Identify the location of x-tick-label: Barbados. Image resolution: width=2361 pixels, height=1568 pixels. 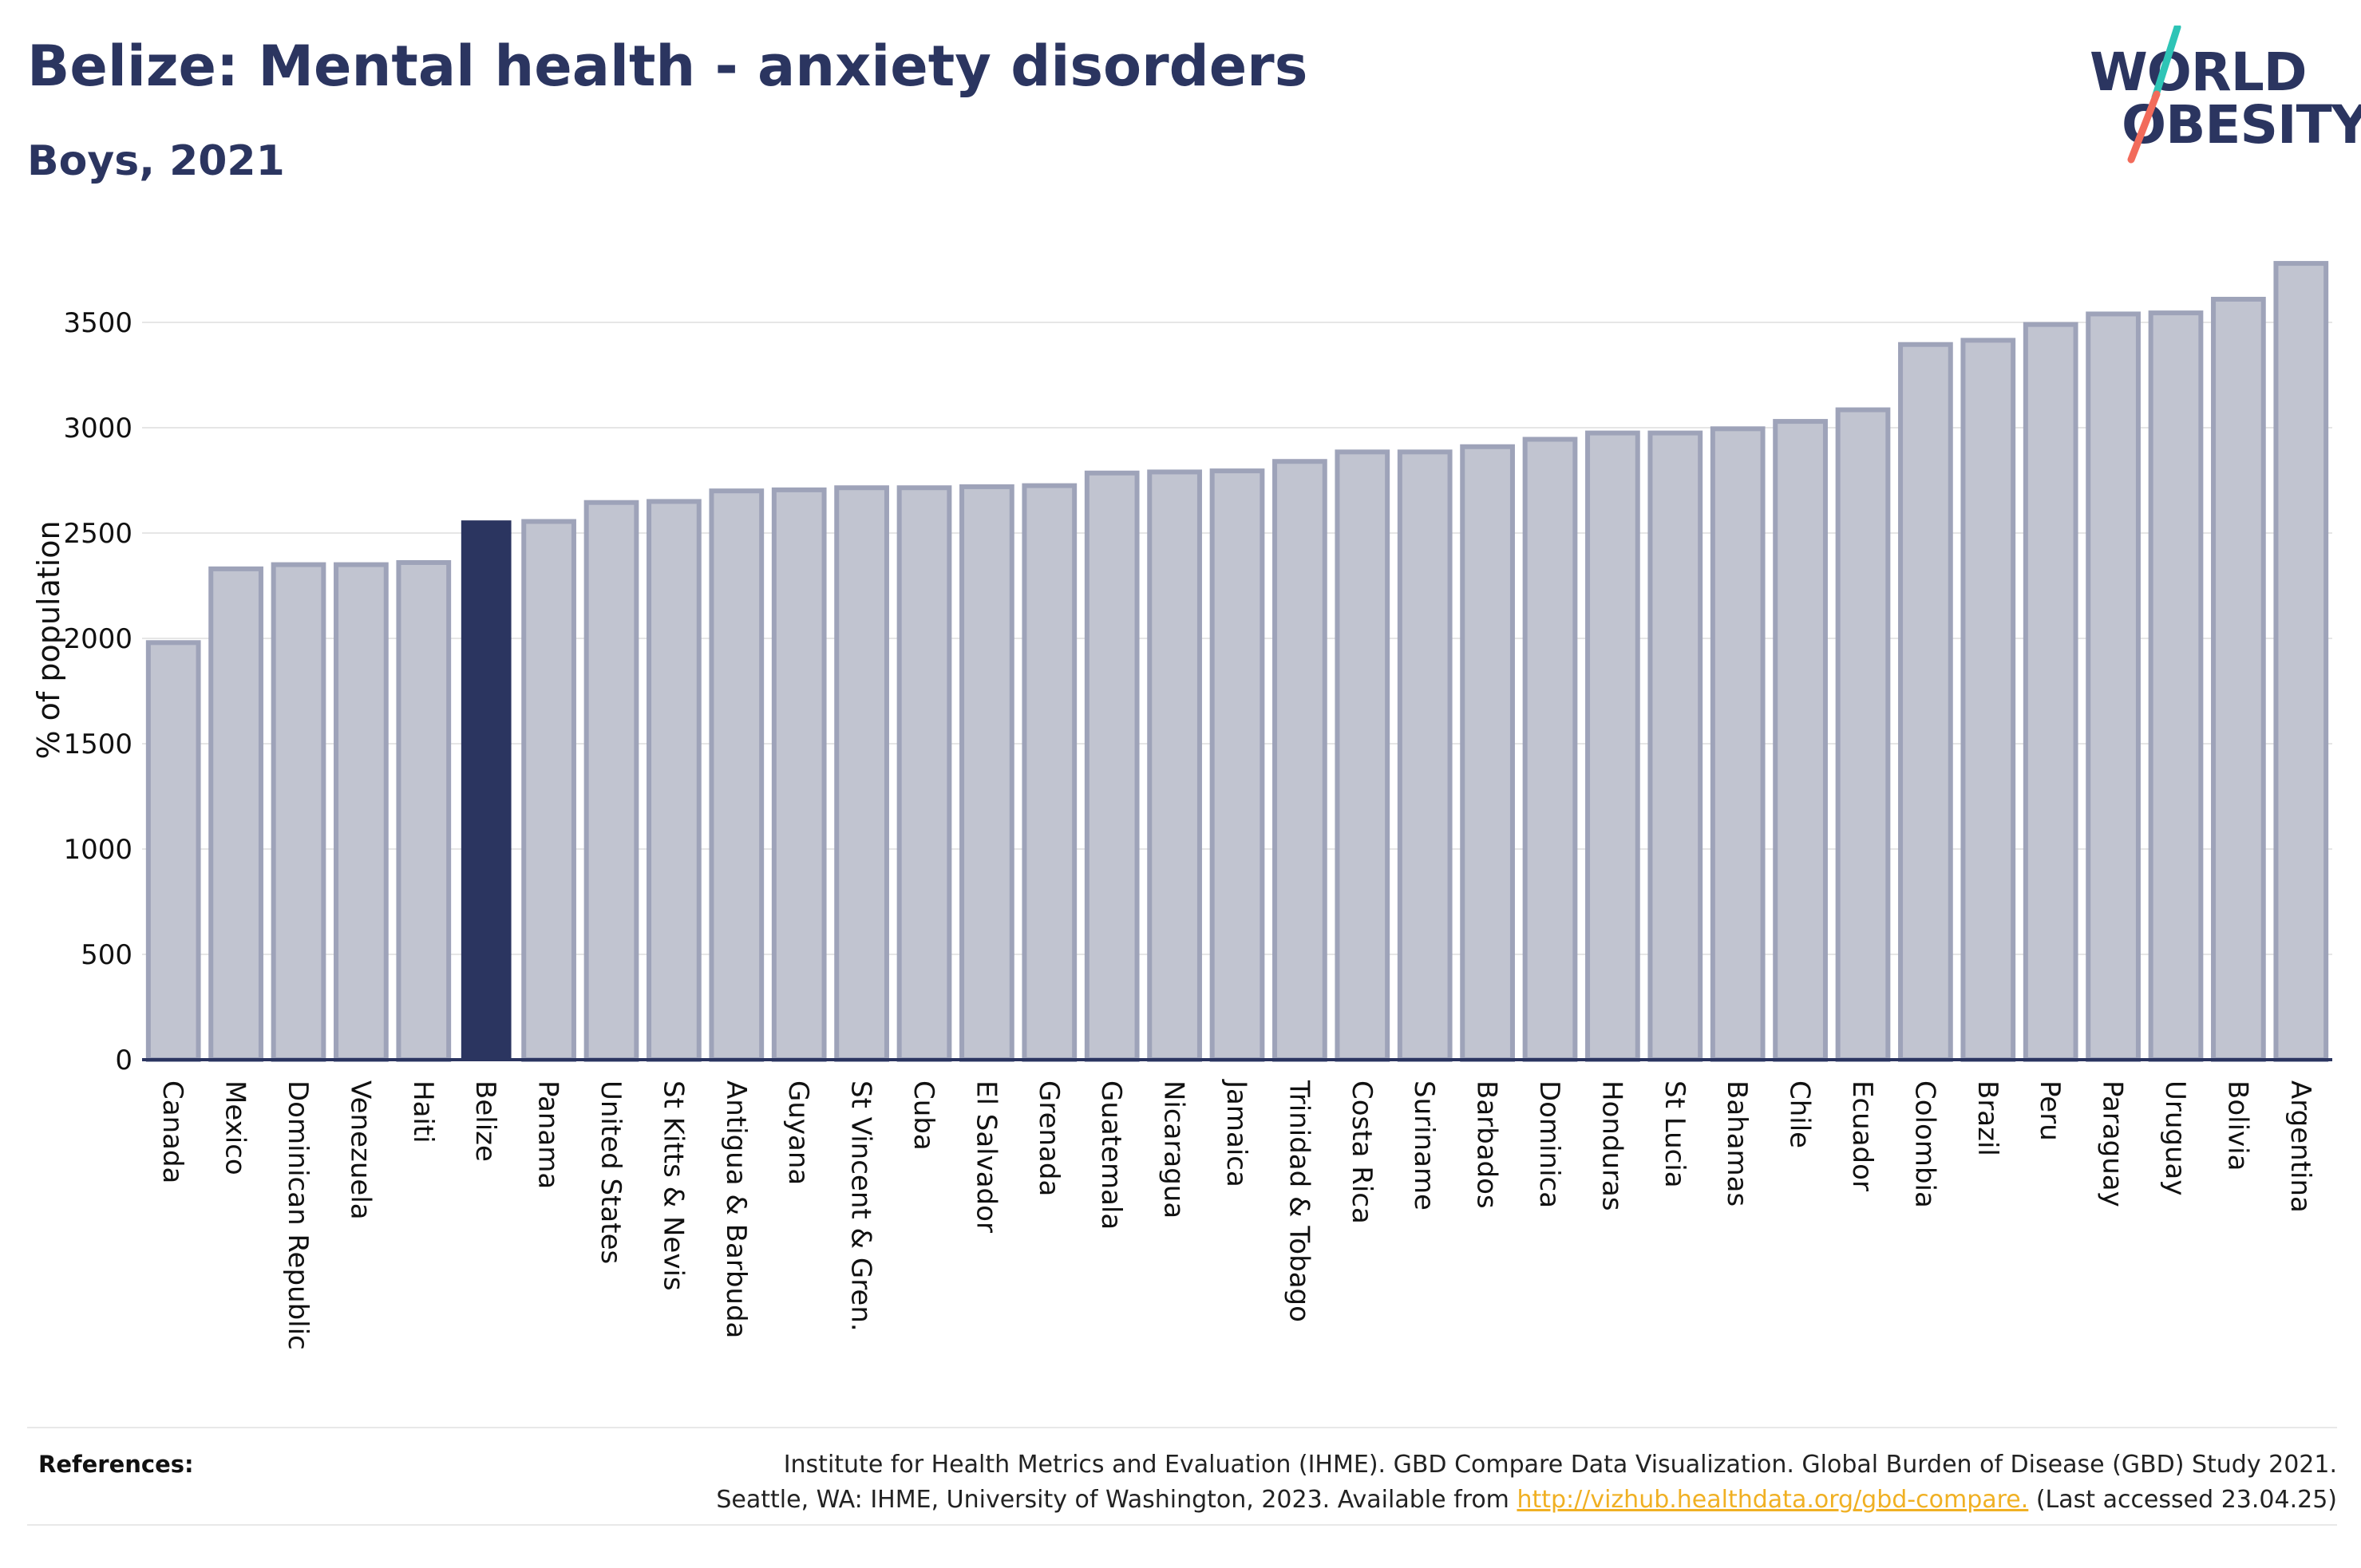
(1487, 1144).